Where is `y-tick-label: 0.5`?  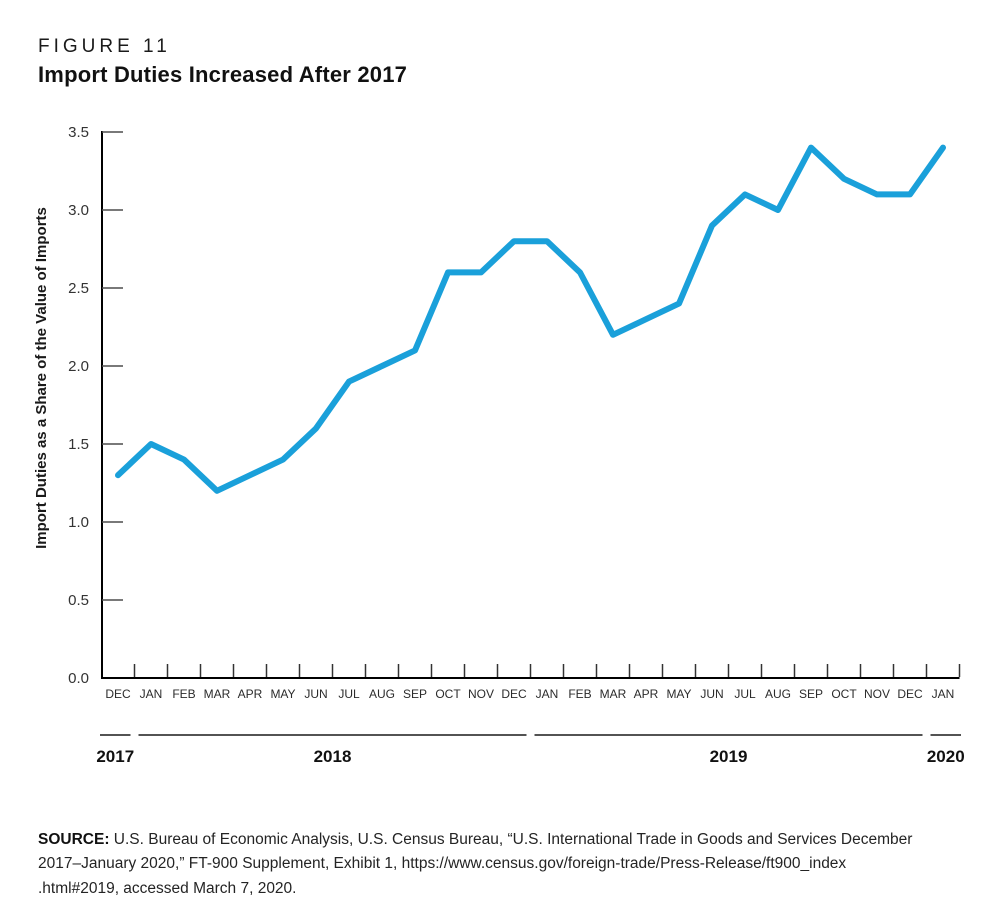
y-tick-label: 0.5 is located at coordinates (78, 600).